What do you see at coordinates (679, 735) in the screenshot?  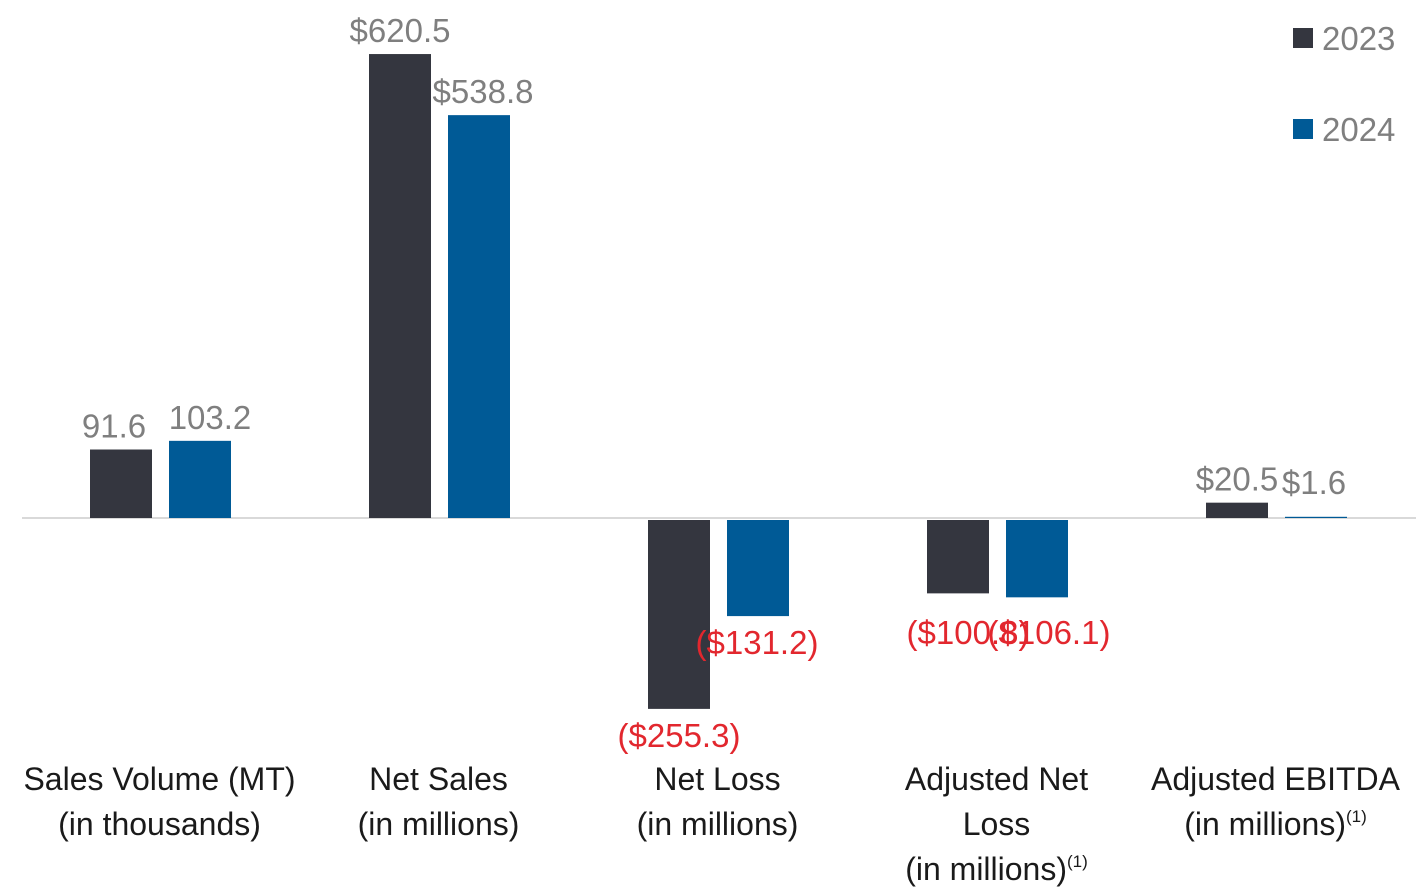 I see `value-label-2023-2: ($255.3)` at bounding box center [679, 735].